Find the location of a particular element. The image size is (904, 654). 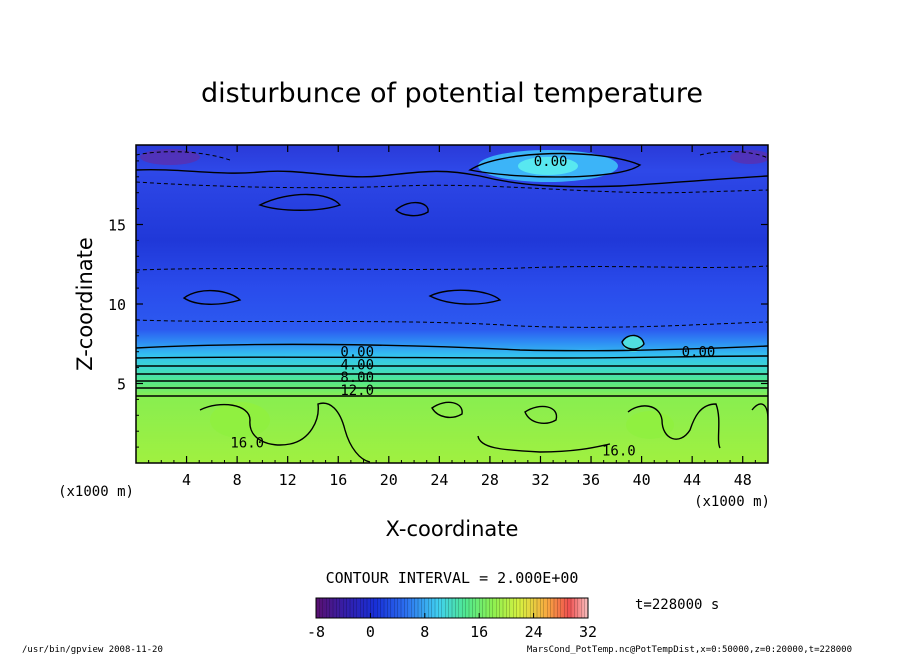

colorbar-tick-label: 0 is located at coordinates (370, 632).